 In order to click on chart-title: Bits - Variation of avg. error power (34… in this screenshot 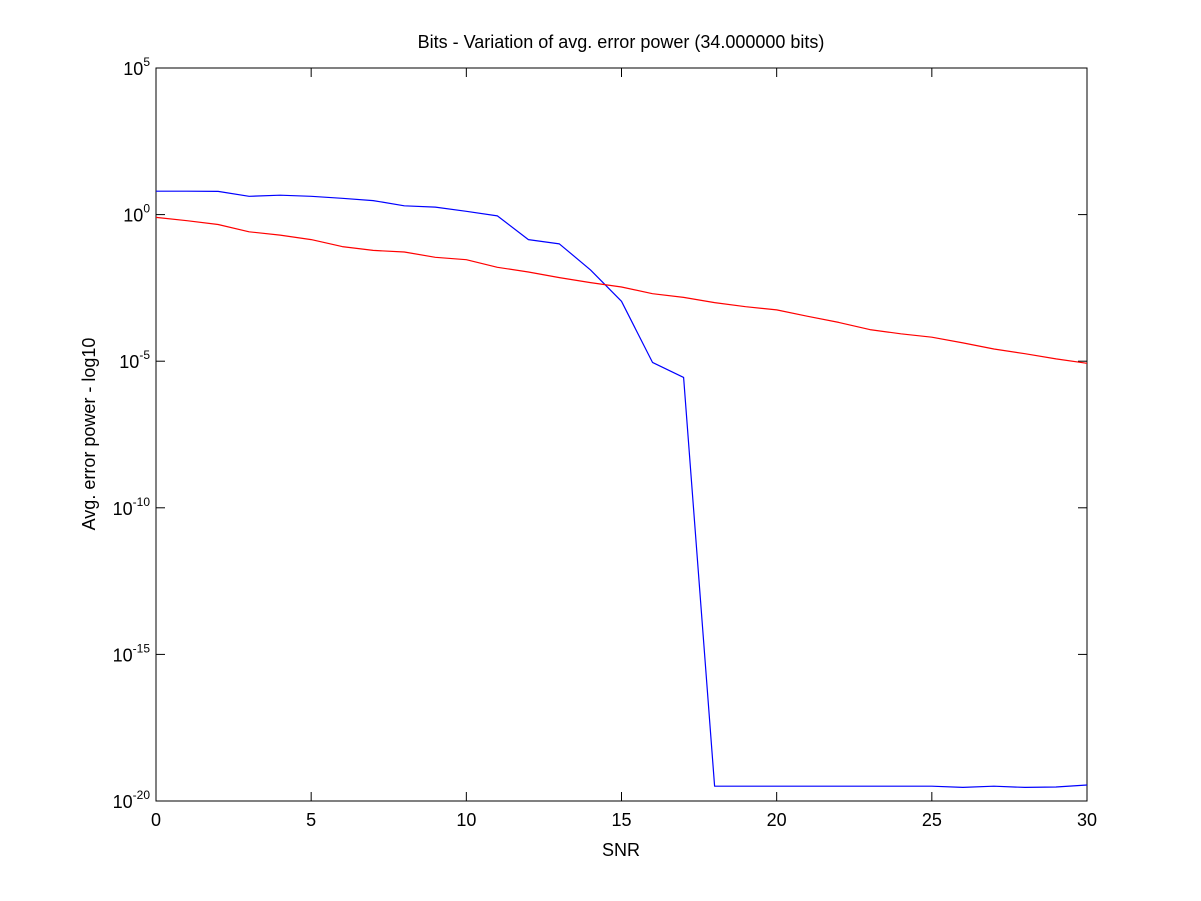, I will do `click(621, 42)`.